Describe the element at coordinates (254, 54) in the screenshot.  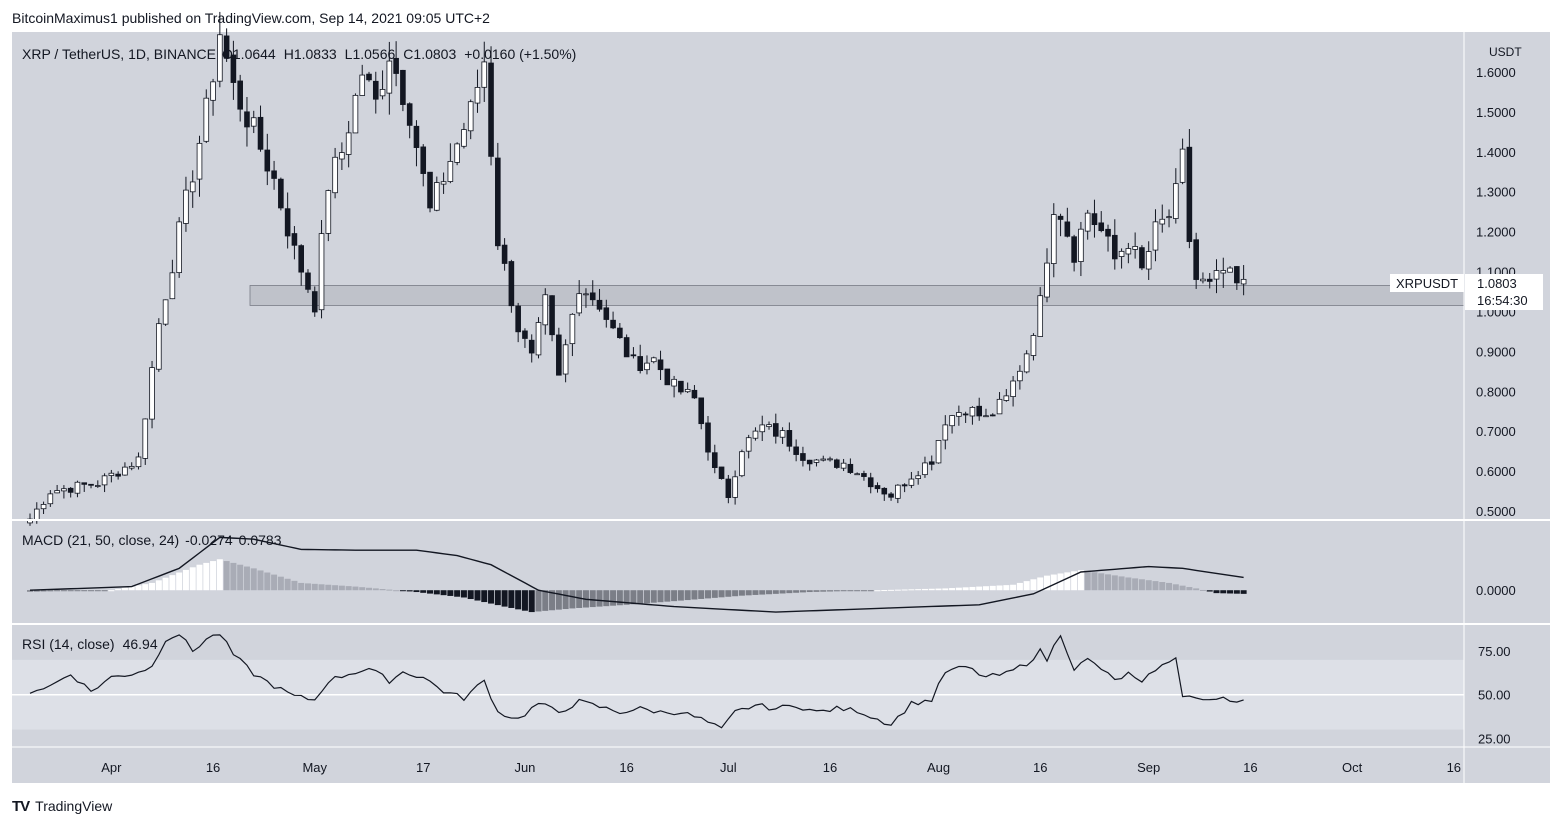
I see `legend-o-value: 1.0644` at that location.